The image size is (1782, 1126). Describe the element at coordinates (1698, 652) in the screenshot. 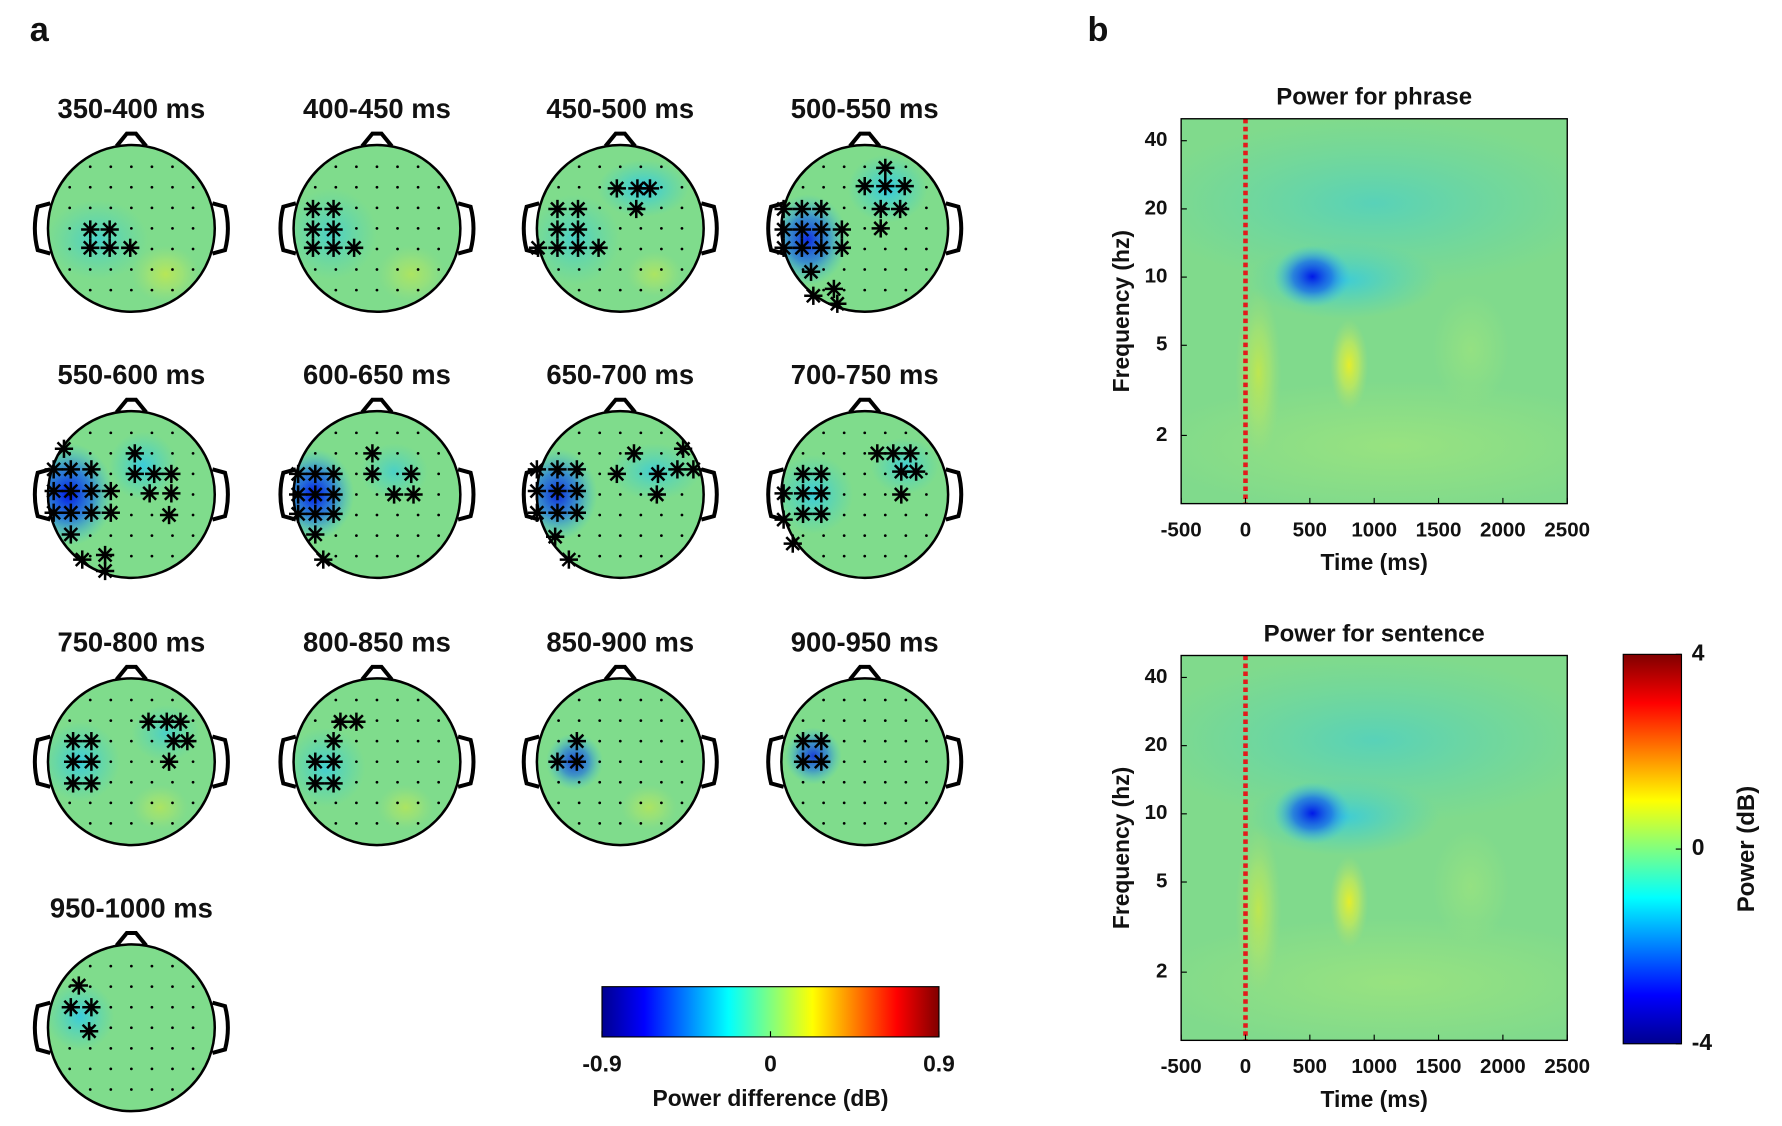

I see `colorbar-tick-label: 4` at that location.